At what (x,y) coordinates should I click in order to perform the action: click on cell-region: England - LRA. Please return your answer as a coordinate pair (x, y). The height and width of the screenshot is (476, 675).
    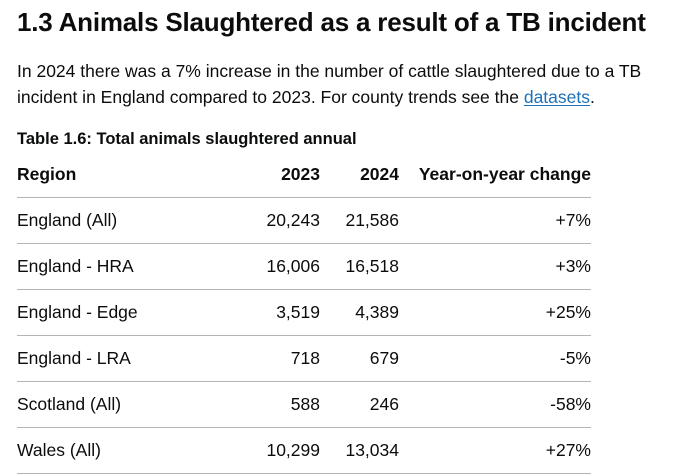
    Looking at the image, I should click on (128, 358).